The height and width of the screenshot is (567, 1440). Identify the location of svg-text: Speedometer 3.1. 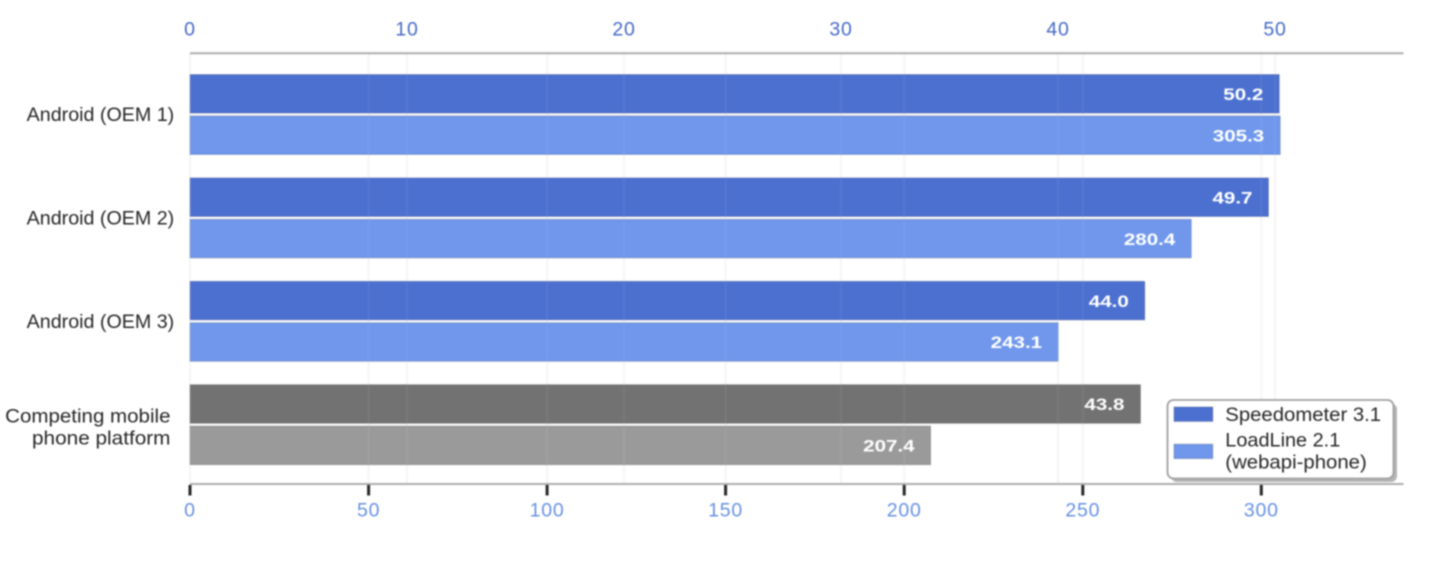
(1303, 414).